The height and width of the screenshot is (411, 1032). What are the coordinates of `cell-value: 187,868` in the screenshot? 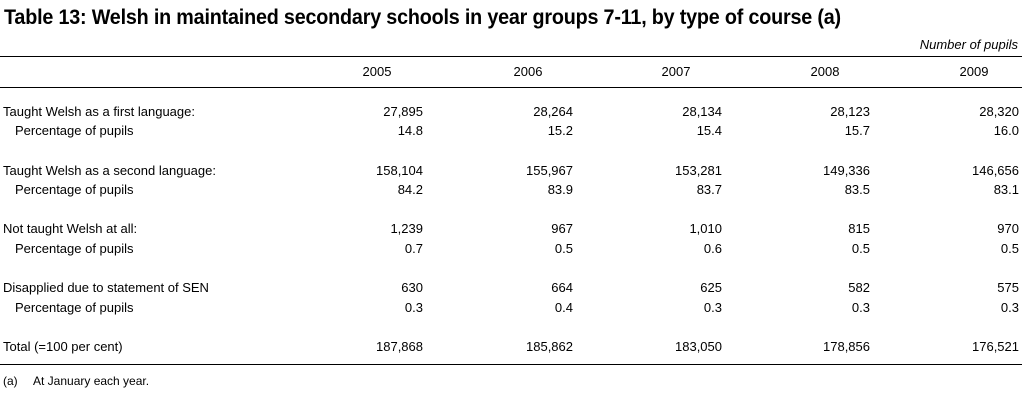 It's located at (399, 346).